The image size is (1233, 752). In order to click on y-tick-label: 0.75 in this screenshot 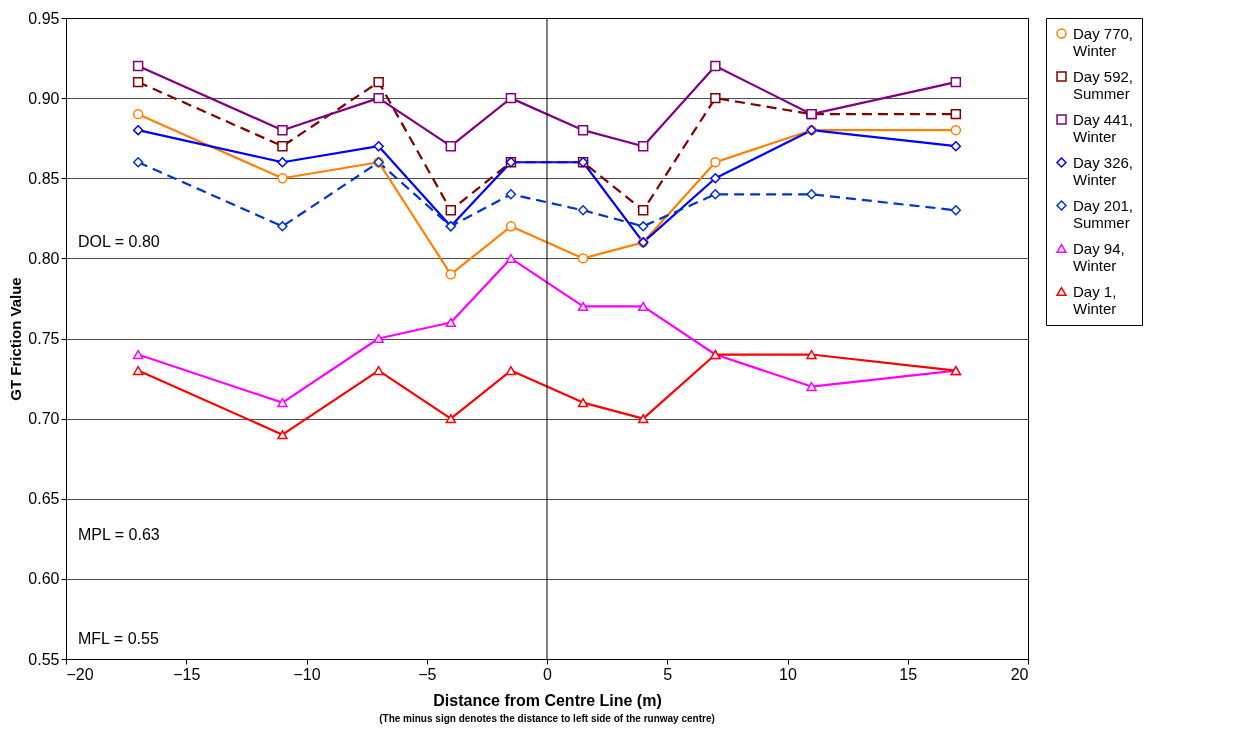, I will do `click(44, 338)`.